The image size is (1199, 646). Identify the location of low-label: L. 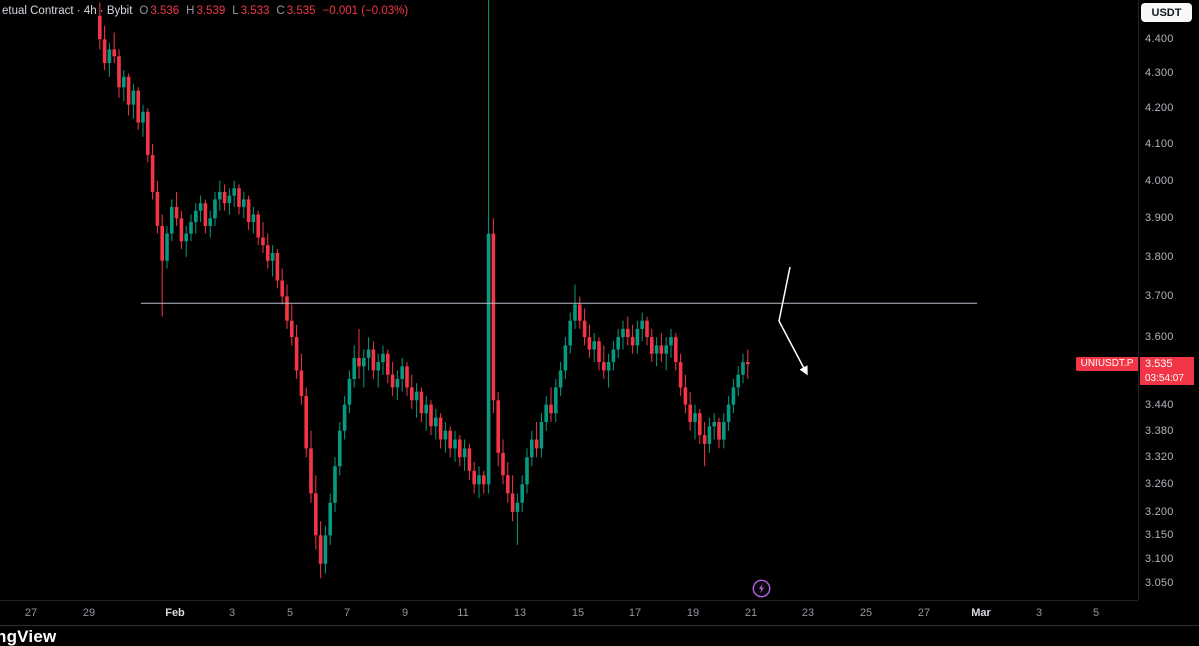
(235, 11).